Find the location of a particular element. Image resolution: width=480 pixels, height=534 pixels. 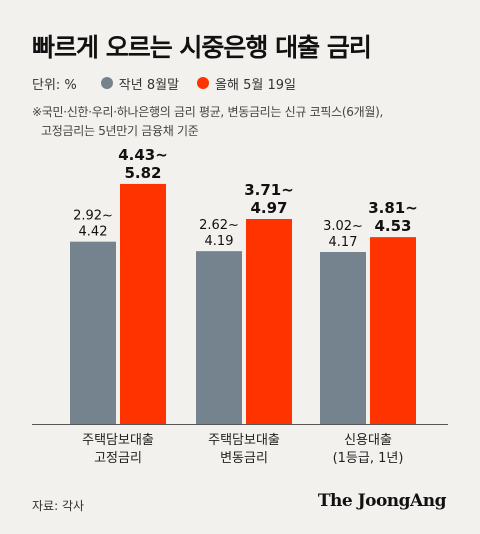

data-label-curr-0-1: 5.82 is located at coordinates (142, 173).